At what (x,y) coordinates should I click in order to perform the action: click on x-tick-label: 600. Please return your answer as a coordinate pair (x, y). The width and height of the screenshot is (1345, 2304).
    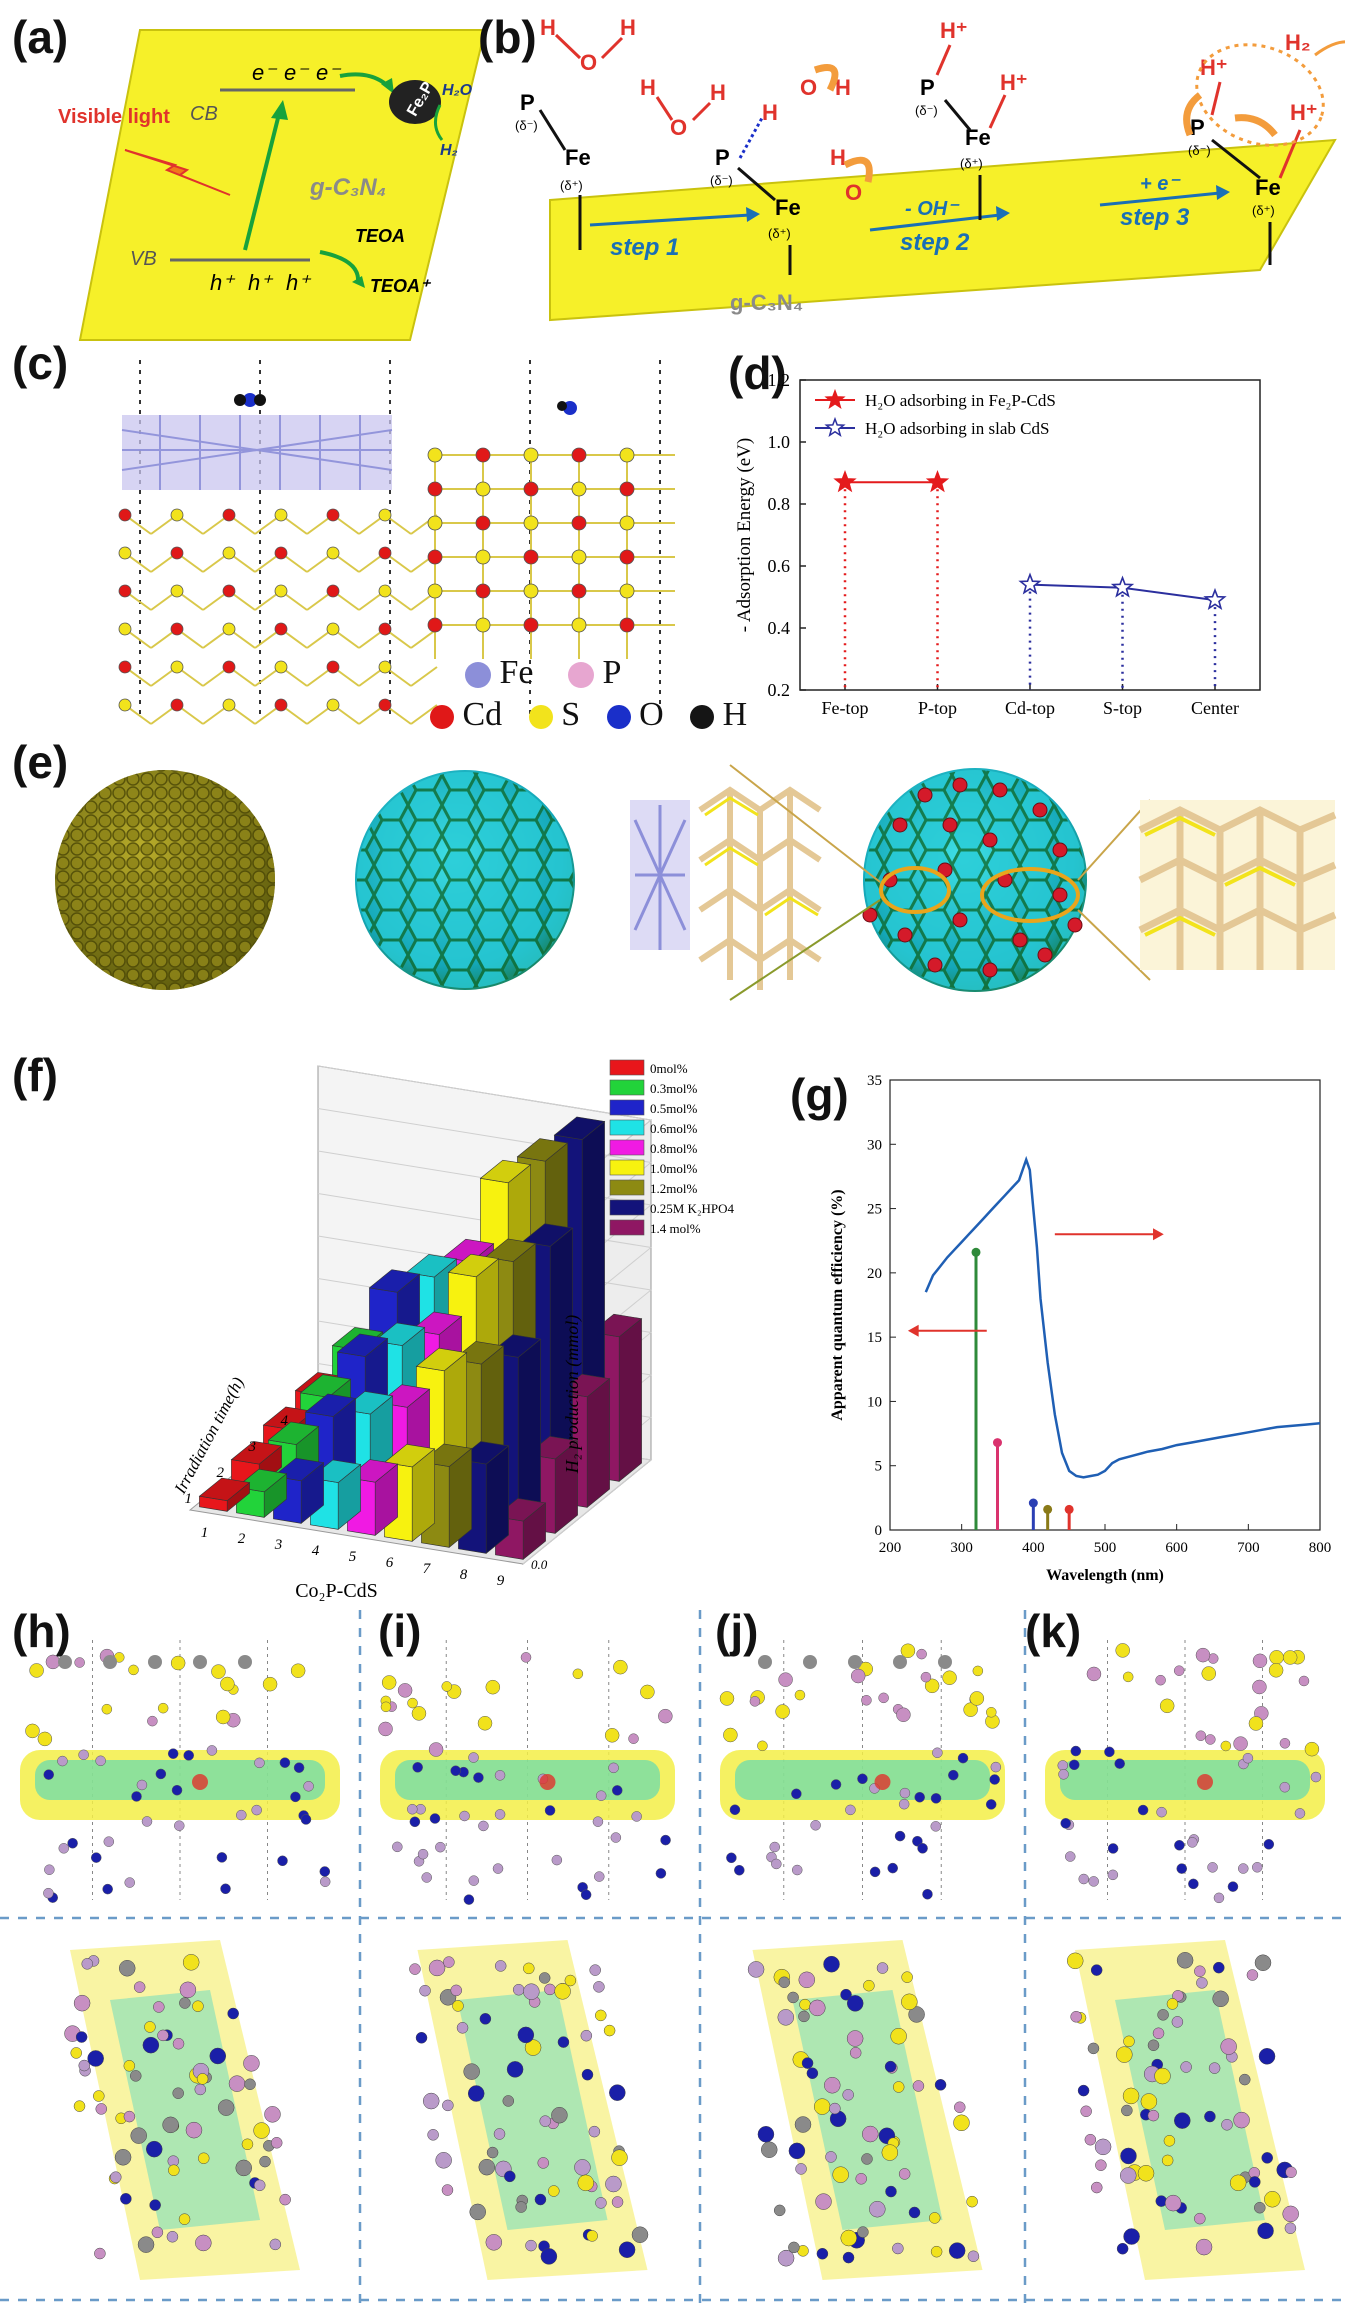
    Looking at the image, I should click on (1176, 1548).